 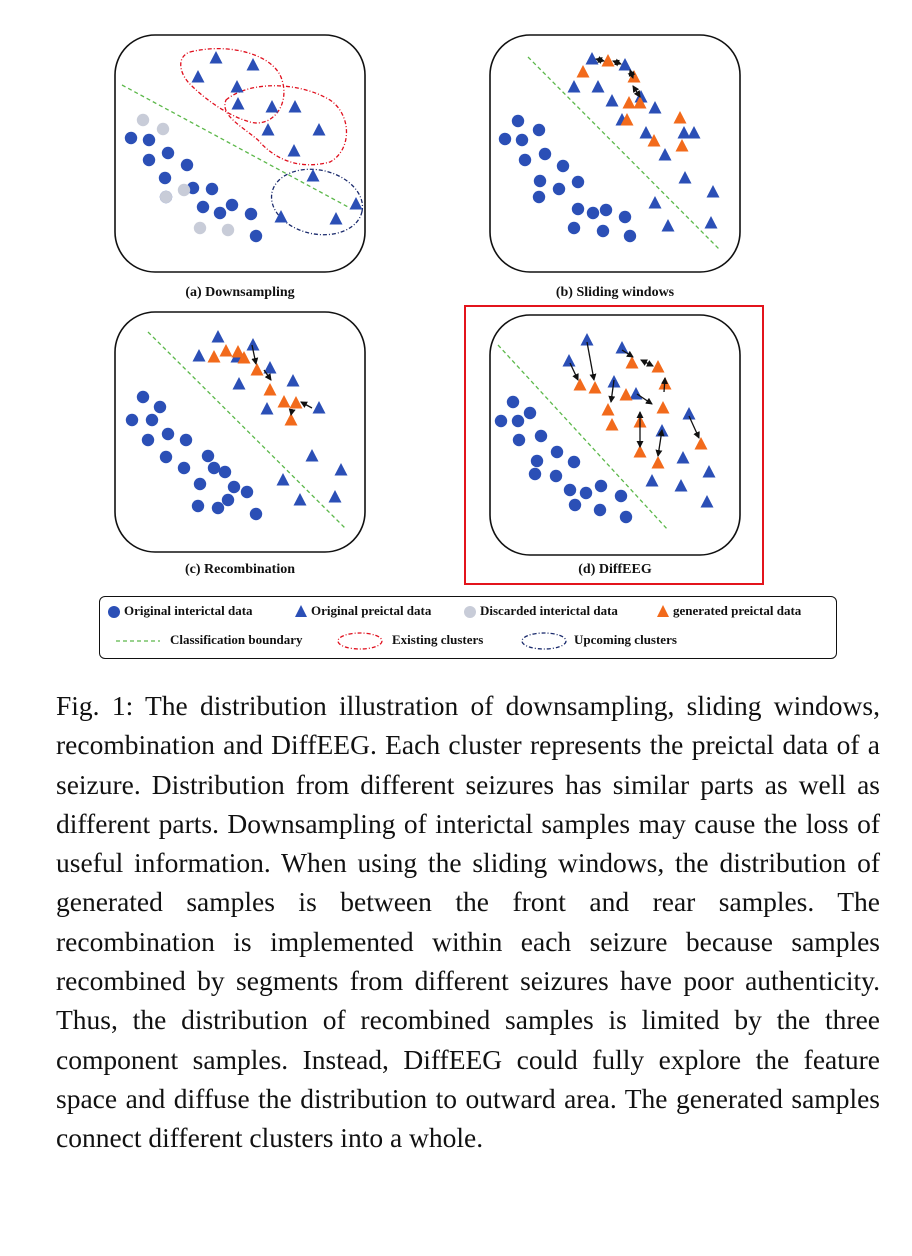 What do you see at coordinates (636, 91) in the screenshot?
I see `sliding-arrow` at bounding box center [636, 91].